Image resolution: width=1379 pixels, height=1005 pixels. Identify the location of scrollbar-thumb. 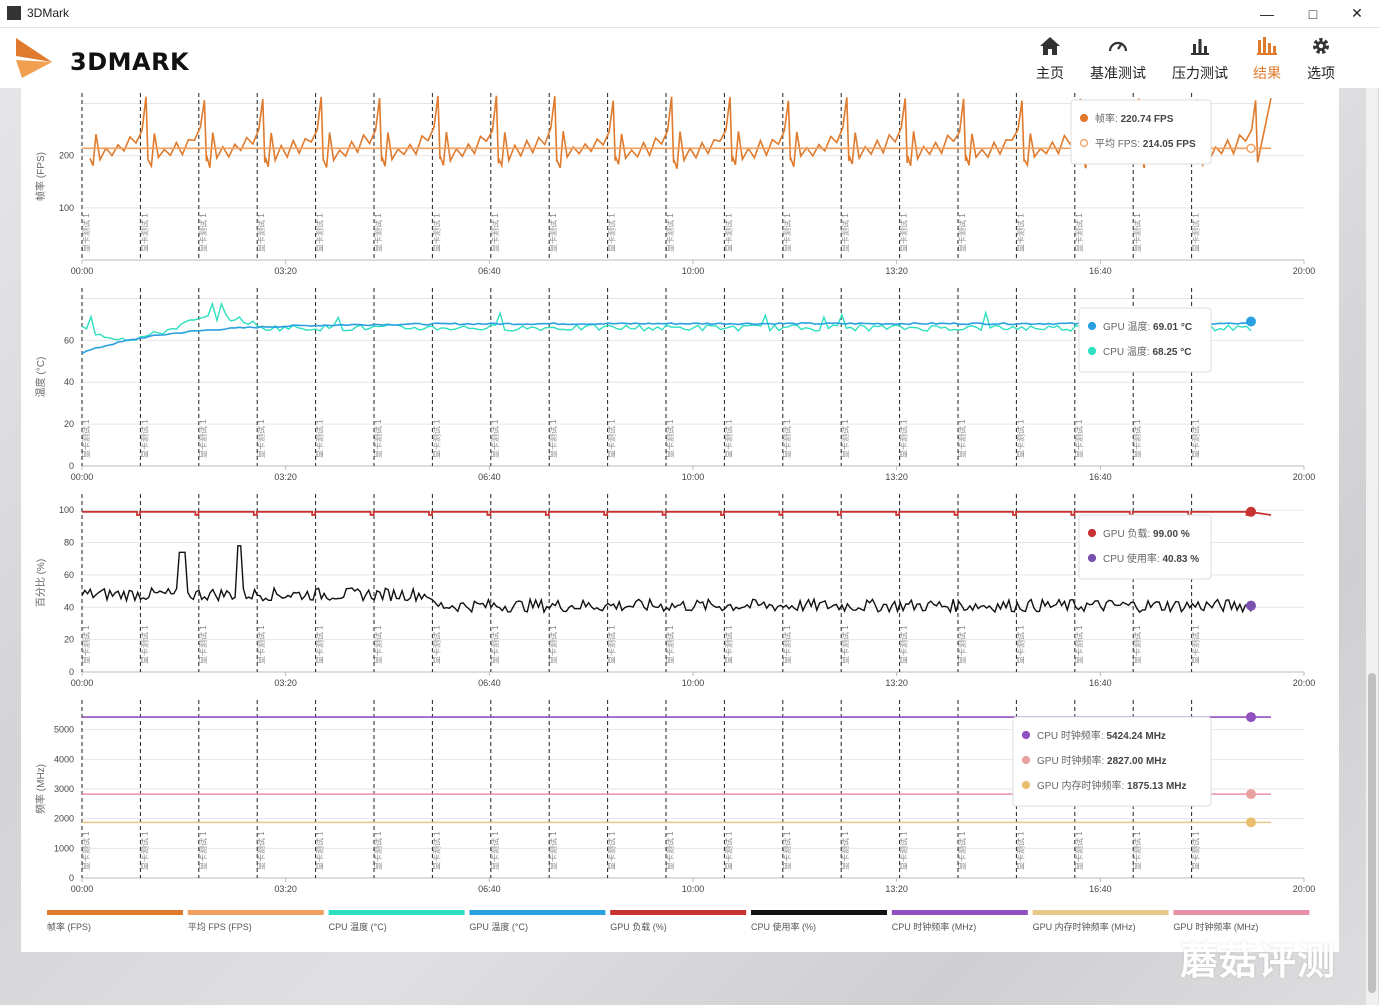
(1372, 833).